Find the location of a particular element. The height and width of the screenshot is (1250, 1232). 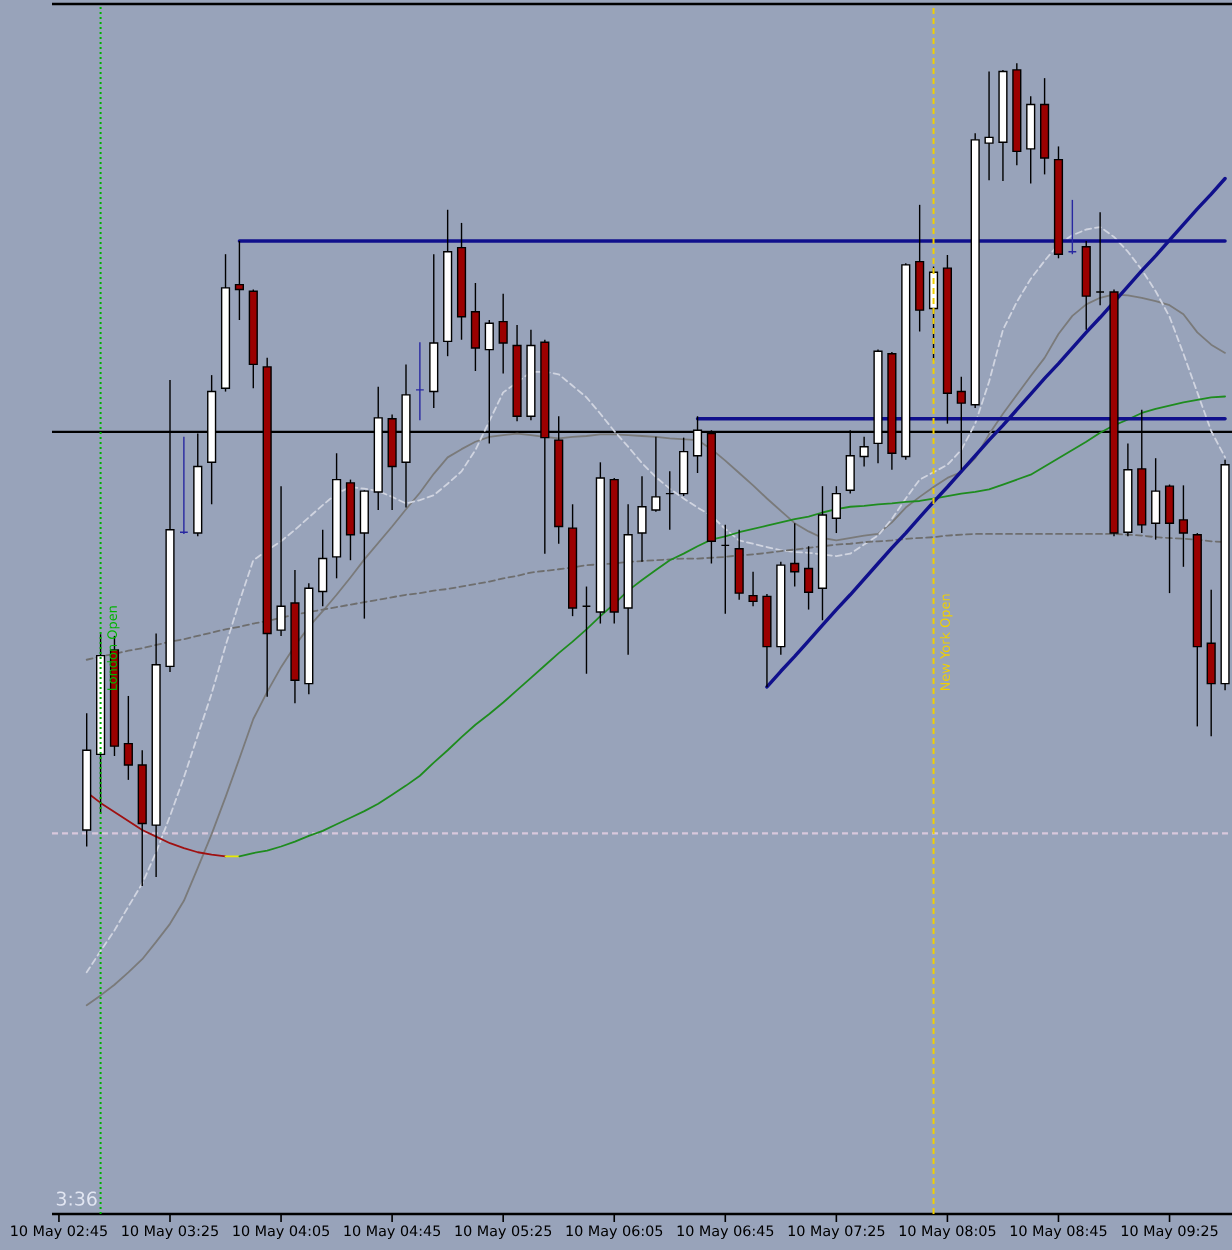

text: 3:36 is located at coordinates (76, 1198).